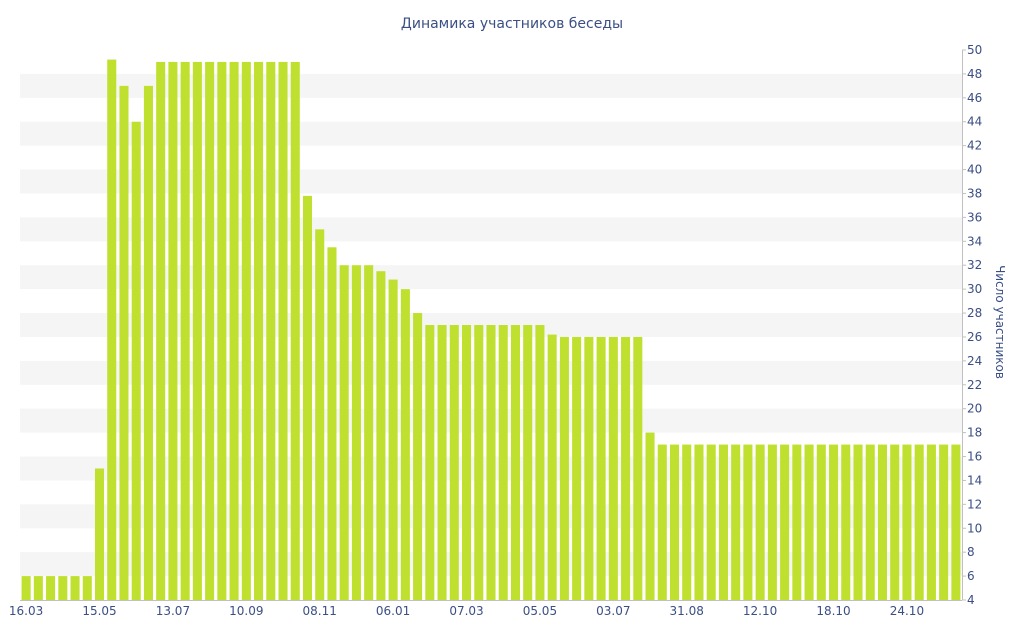  I want to click on y-tick-label: 34, so click(974, 241).